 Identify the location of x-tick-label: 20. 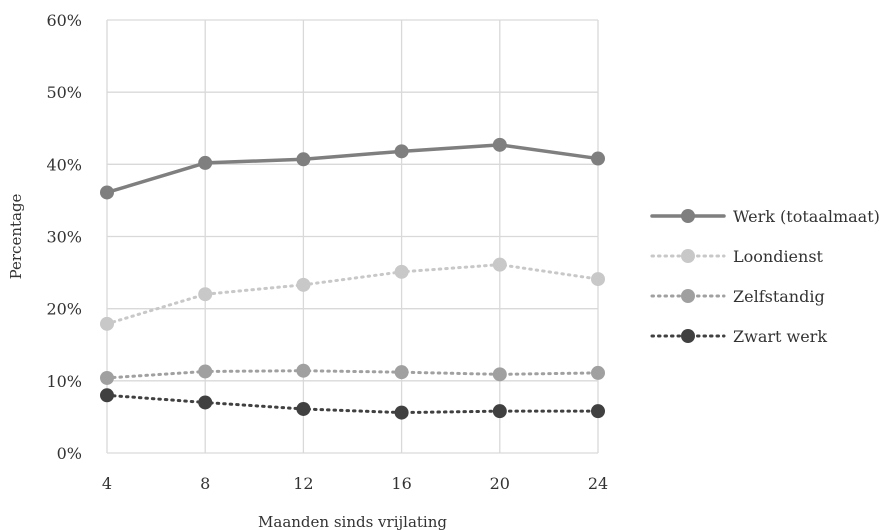
(500, 483).